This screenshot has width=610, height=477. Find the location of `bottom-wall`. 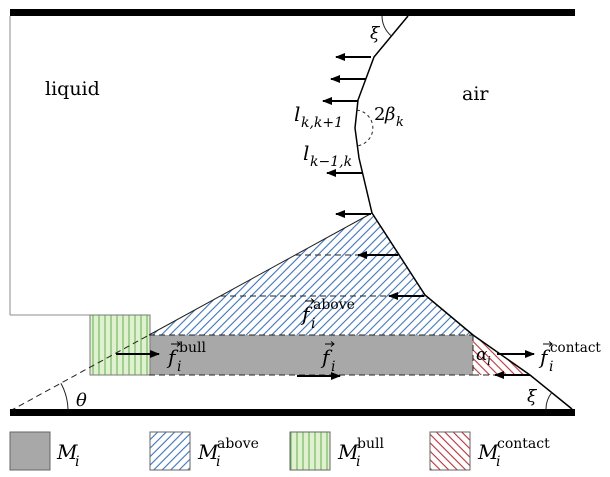

bottom-wall is located at coordinates (292, 412).